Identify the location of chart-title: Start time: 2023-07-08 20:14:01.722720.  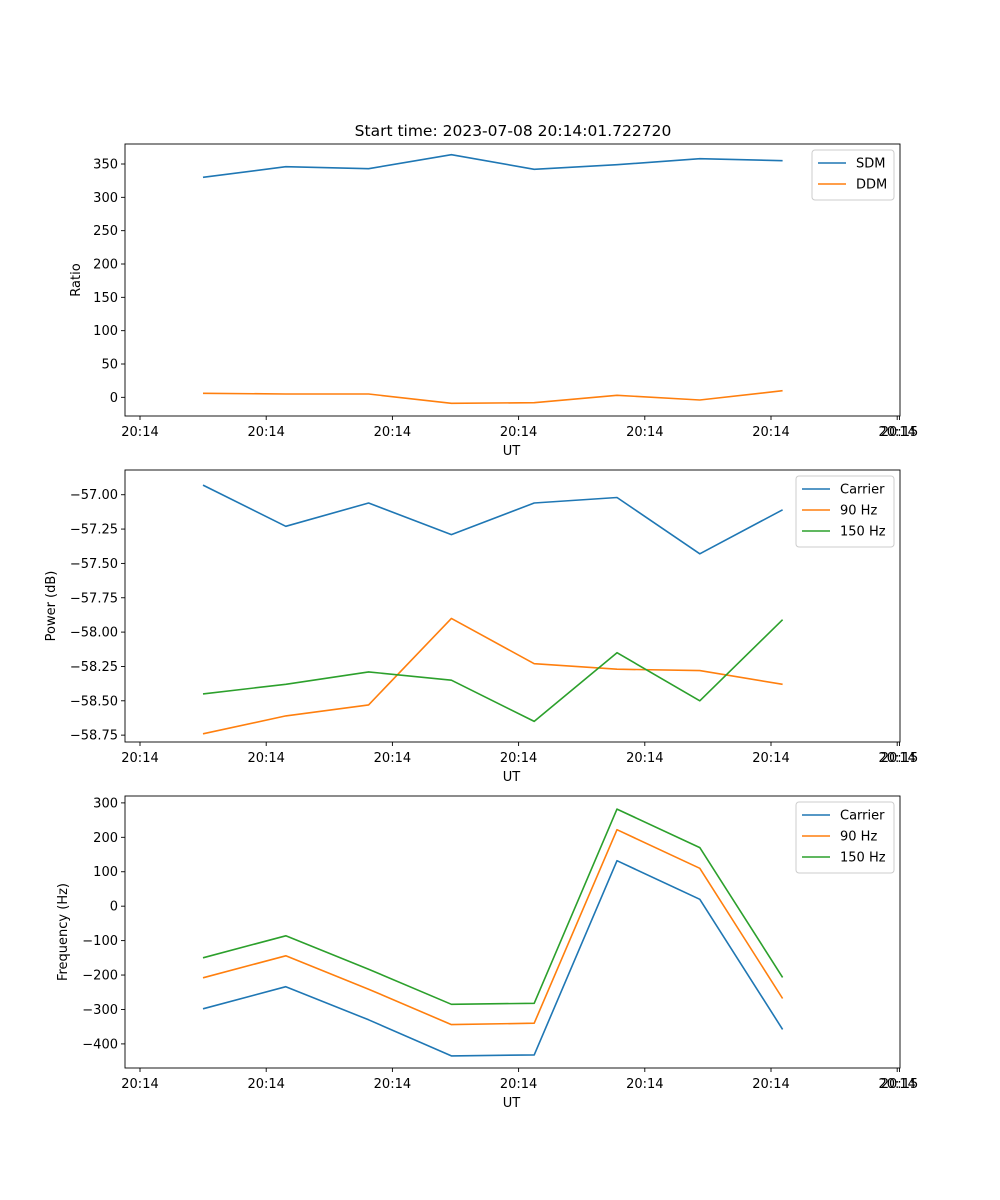
(513, 131).